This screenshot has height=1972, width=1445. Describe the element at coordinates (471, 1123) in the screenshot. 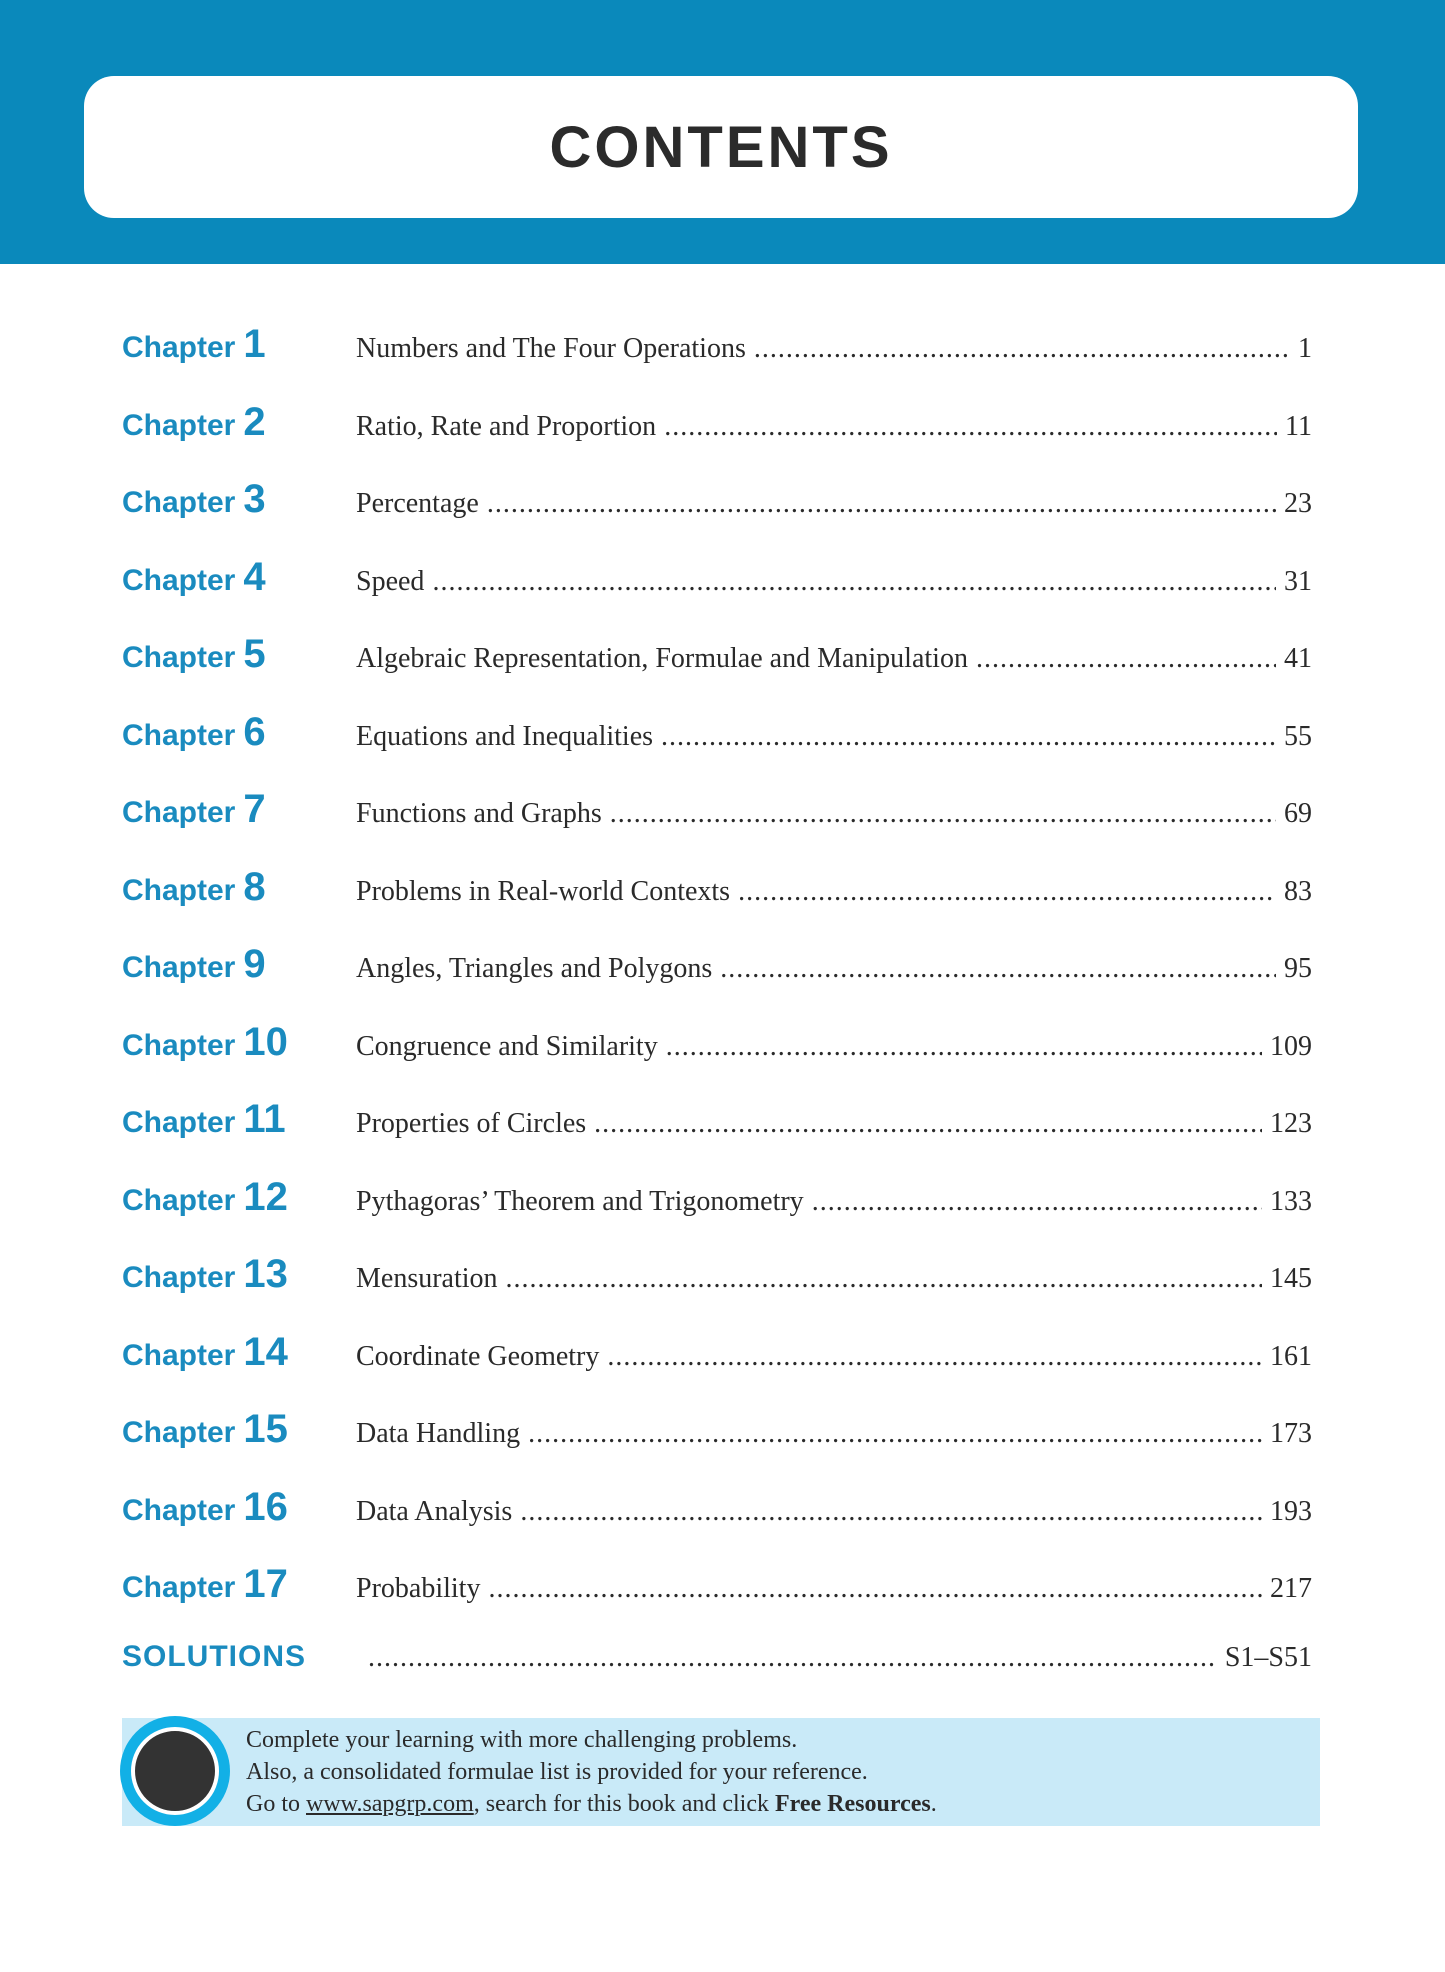

I see `chapter-title: Properties of Circles` at that location.